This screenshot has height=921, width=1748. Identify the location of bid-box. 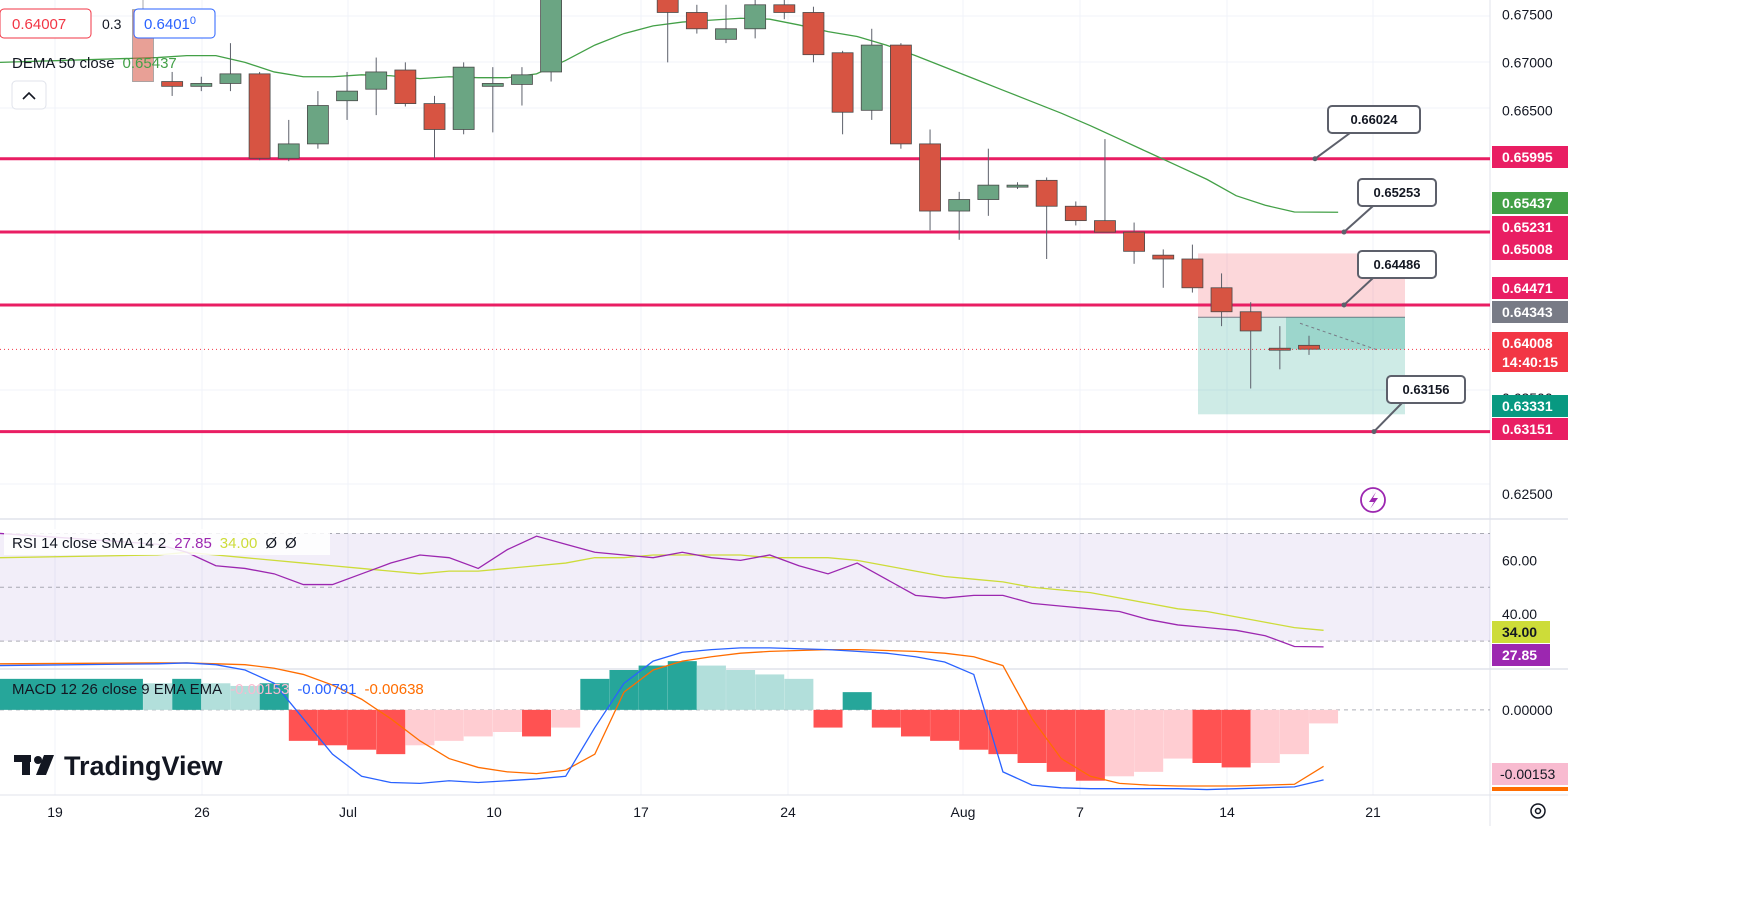
(46, 23).